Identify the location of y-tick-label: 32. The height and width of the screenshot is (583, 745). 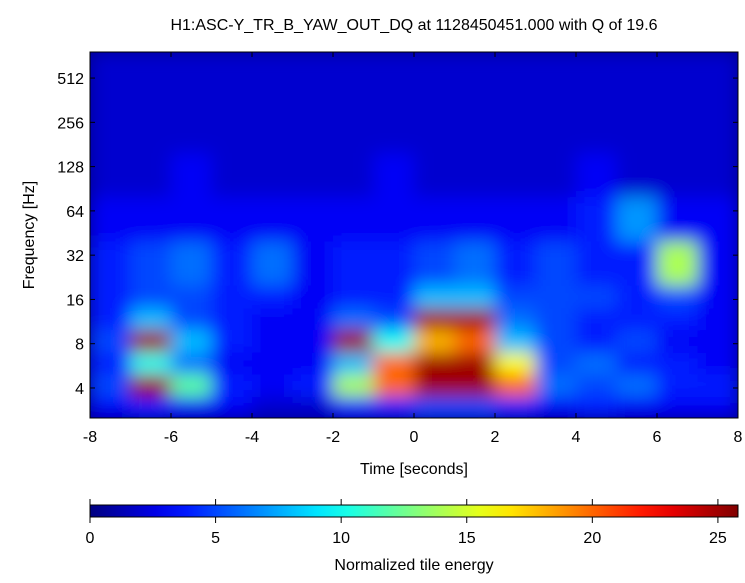
(75, 256).